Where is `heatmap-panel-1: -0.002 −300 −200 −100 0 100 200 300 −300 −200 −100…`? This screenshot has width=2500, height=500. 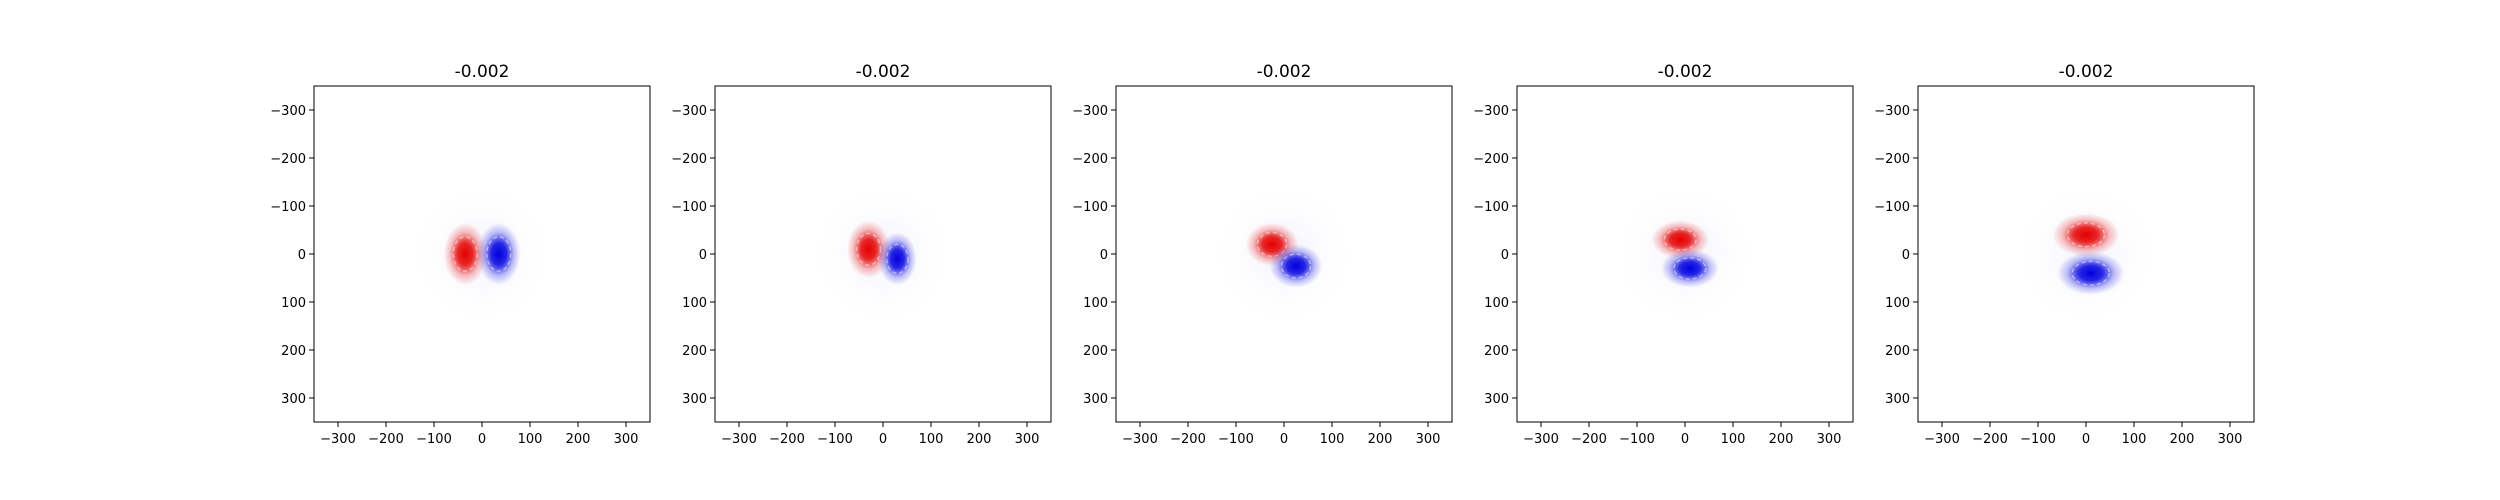
heatmap-panel-1: -0.002 −300 −200 −100 0 100 200 300 −300 −200 −100… is located at coordinates (460, 254).